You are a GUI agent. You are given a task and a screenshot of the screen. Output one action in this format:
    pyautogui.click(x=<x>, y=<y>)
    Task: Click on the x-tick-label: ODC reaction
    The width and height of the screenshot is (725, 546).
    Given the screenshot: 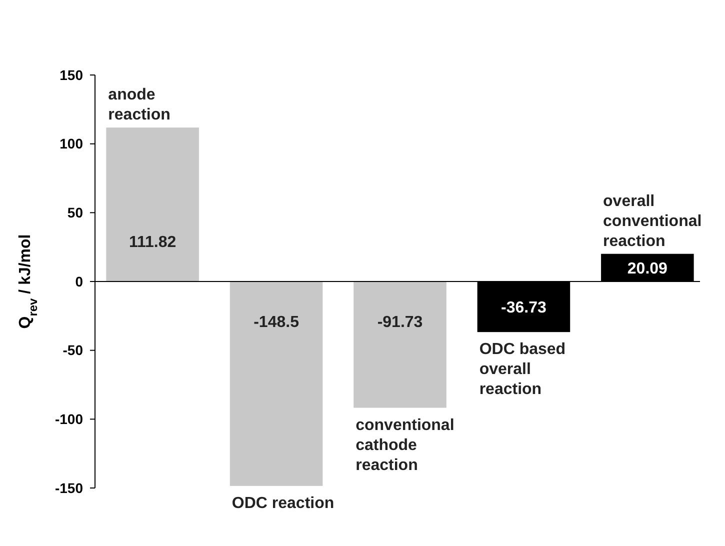 What is the action you would take?
    pyautogui.click(x=283, y=503)
    